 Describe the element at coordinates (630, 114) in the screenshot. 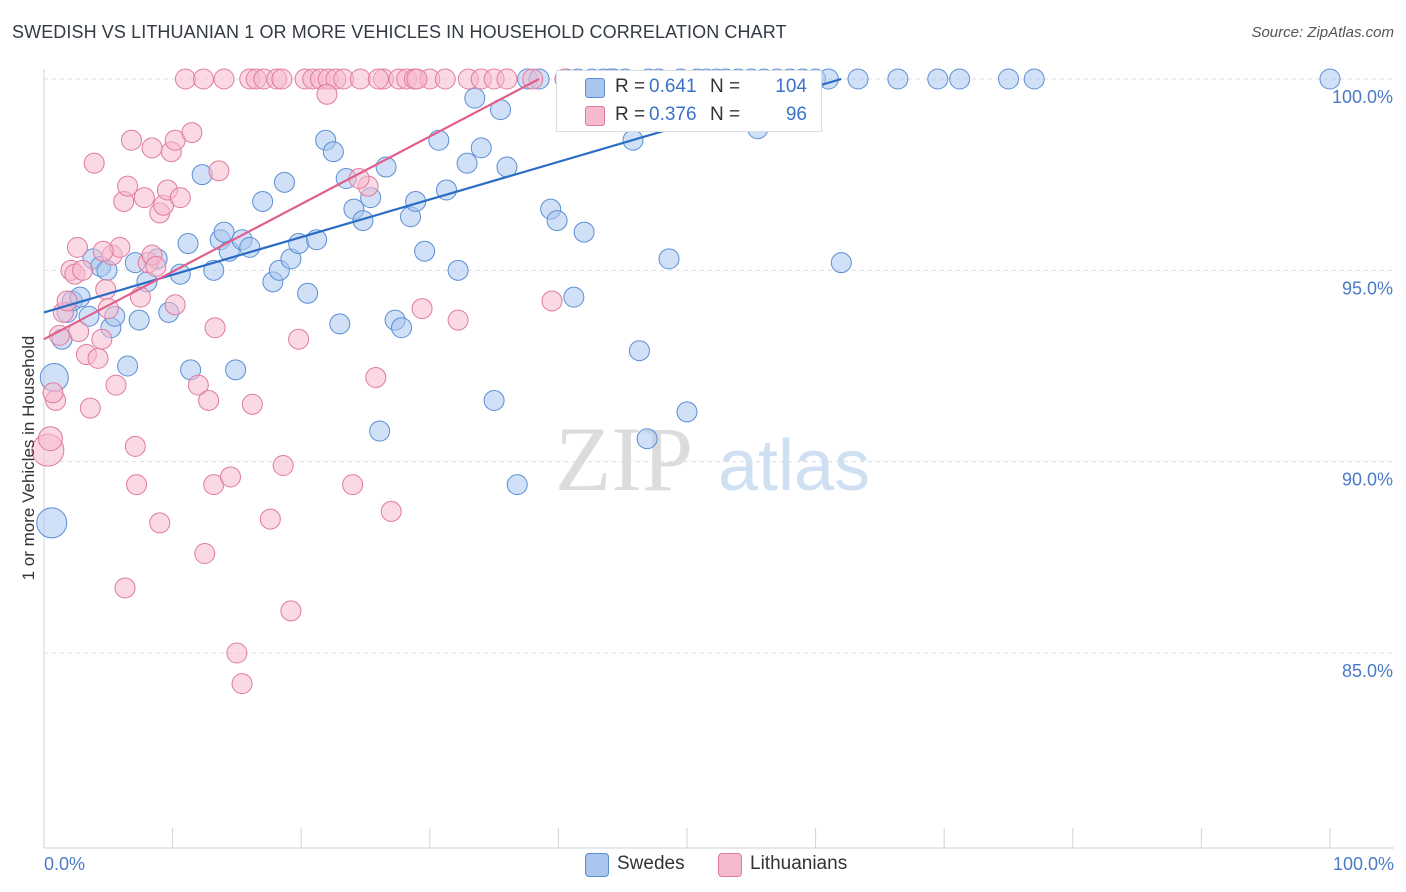

I see `legend-r-label: R =` at that location.